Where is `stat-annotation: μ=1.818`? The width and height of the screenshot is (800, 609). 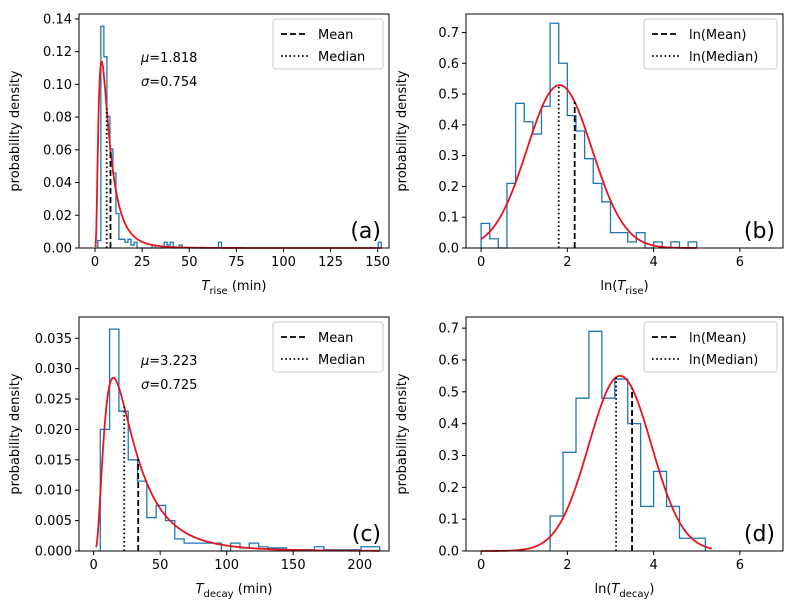
stat-annotation: μ=1.818 is located at coordinates (168, 58).